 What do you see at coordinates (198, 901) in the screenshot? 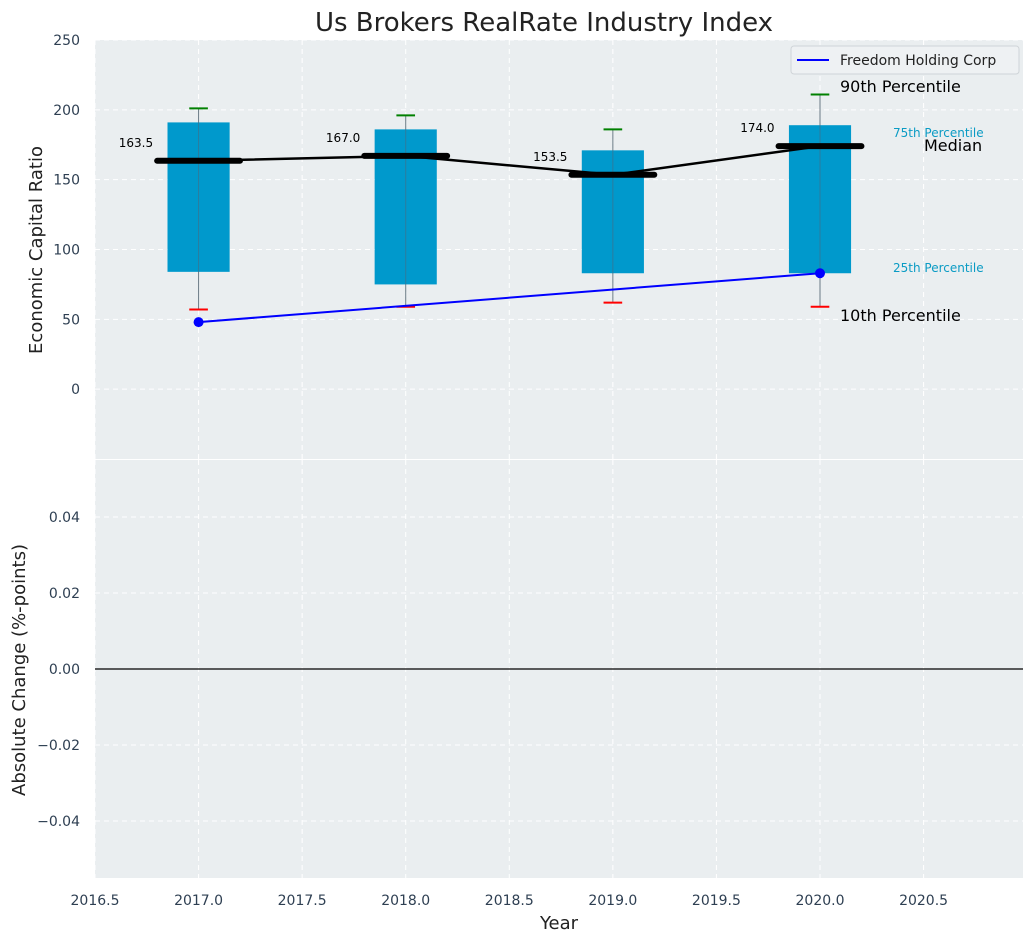
I see `x-tick-label: 2017.0` at bounding box center [198, 901].